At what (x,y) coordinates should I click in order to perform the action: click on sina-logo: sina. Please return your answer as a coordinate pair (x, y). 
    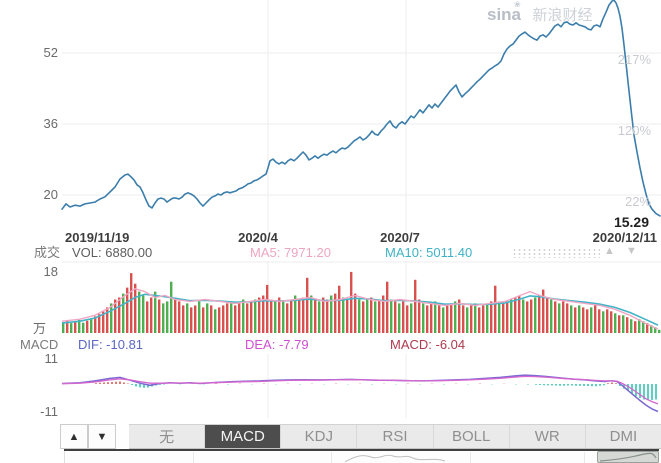
    Looking at the image, I should click on (504, 14).